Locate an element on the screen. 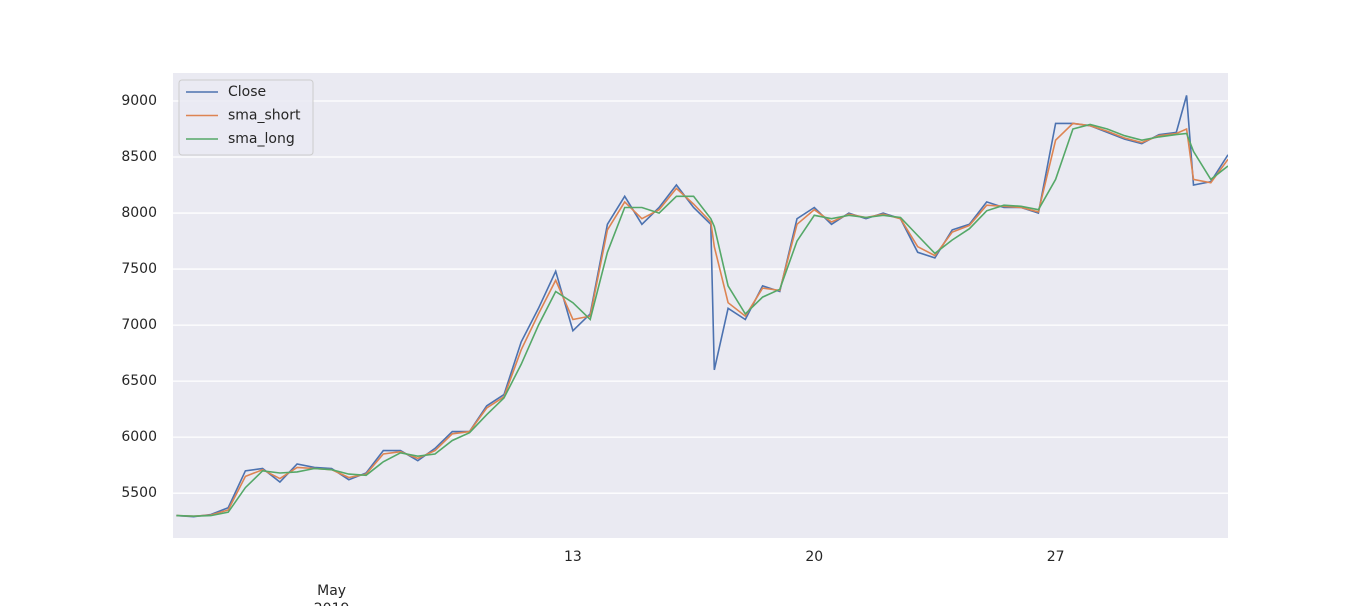  y-tick-label: 5500 is located at coordinates (139, 493).